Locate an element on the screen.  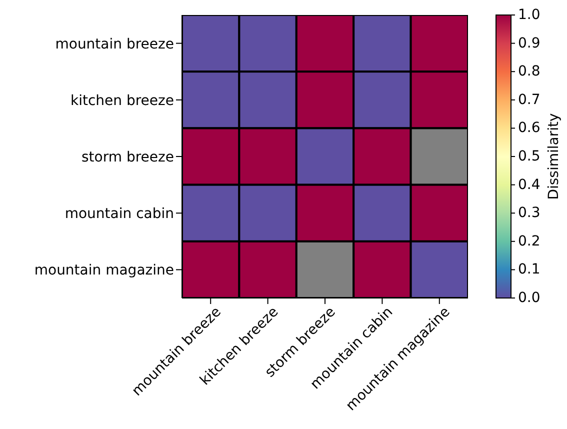
y-tick-label: mountain cabin is located at coordinates (119, 214).